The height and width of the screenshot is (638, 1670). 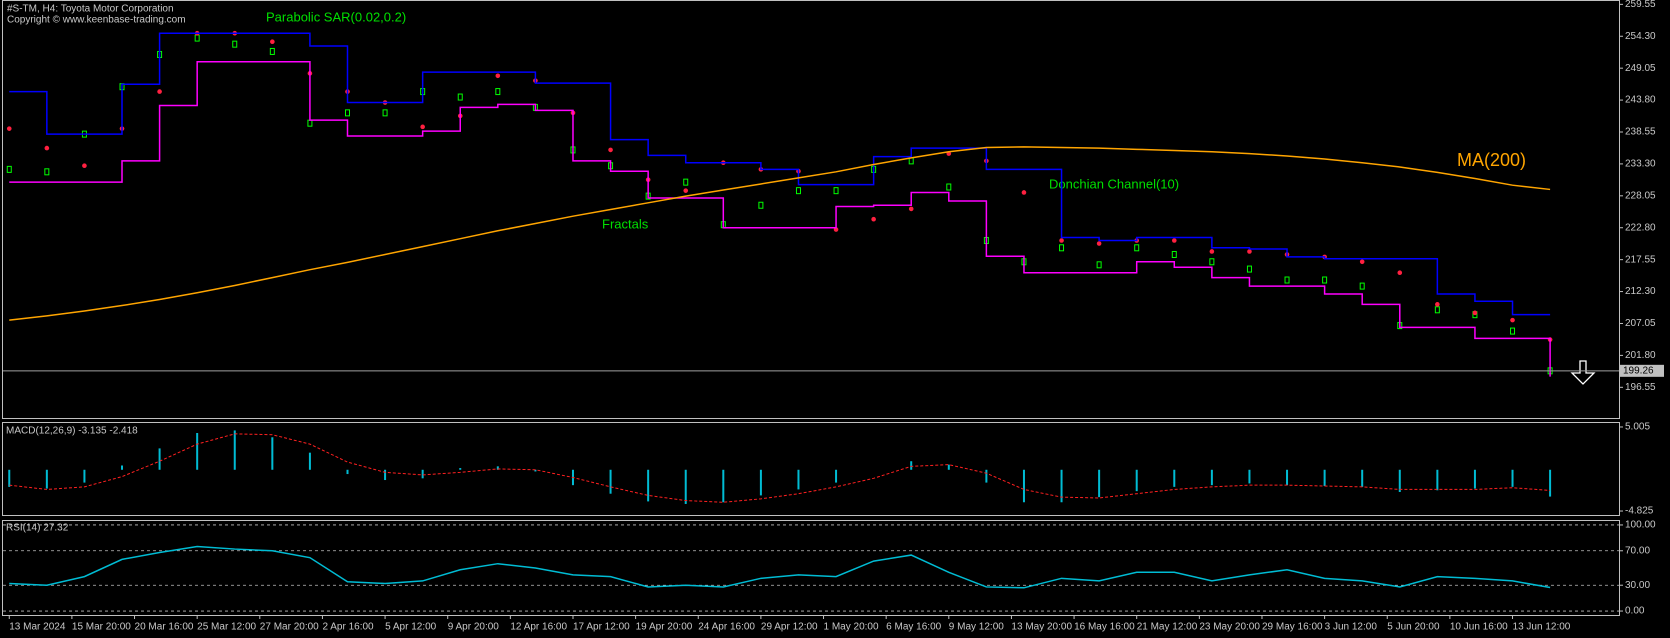 What do you see at coordinates (1167, 627) in the screenshot?
I see `x-tick-label: 21 May 12:00` at bounding box center [1167, 627].